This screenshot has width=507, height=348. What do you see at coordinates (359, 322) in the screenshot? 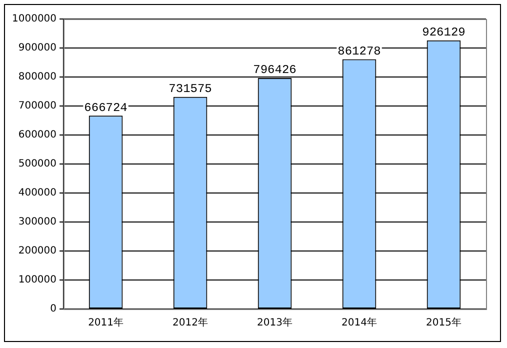
I see `x-tick-label: 2014年` at bounding box center [359, 322].